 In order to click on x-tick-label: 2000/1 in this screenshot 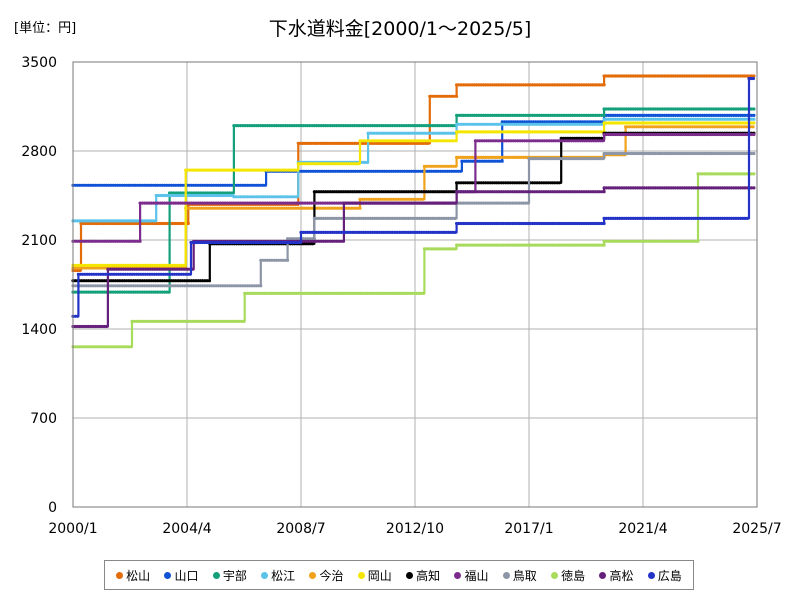, I will do `click(72, 529)`.